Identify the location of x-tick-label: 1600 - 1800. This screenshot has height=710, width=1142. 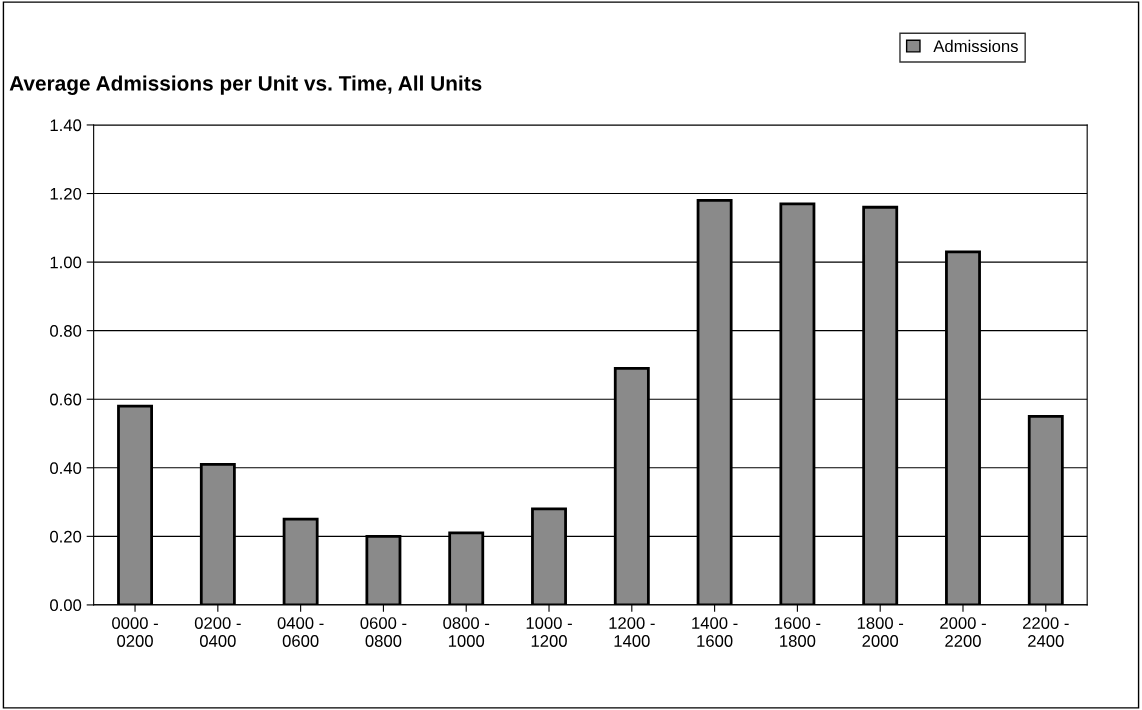
(798, 632).